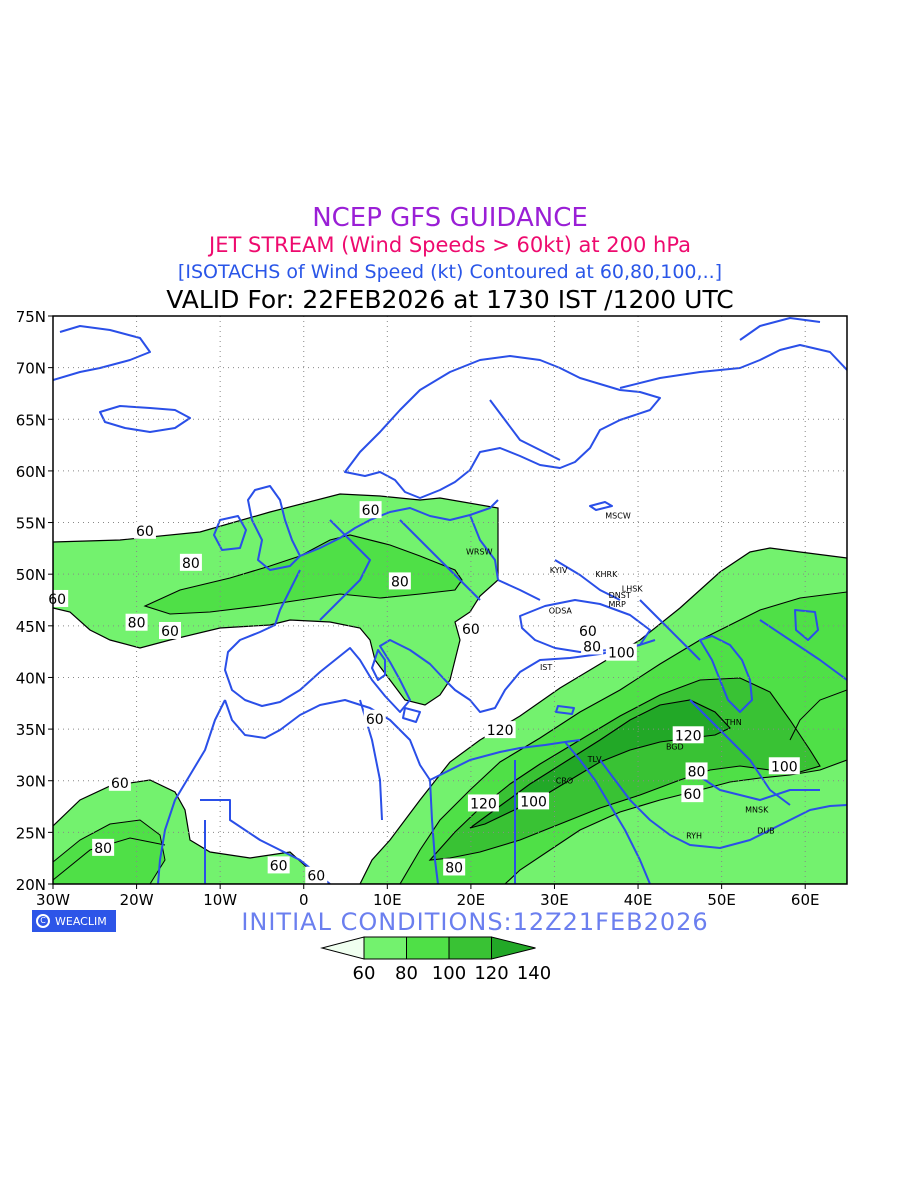 This screenshot has width=900, height=1200. Describe the element at coordinates (31, 678) in the screenshot. I see `lat-tick-label: 40N` at that location.